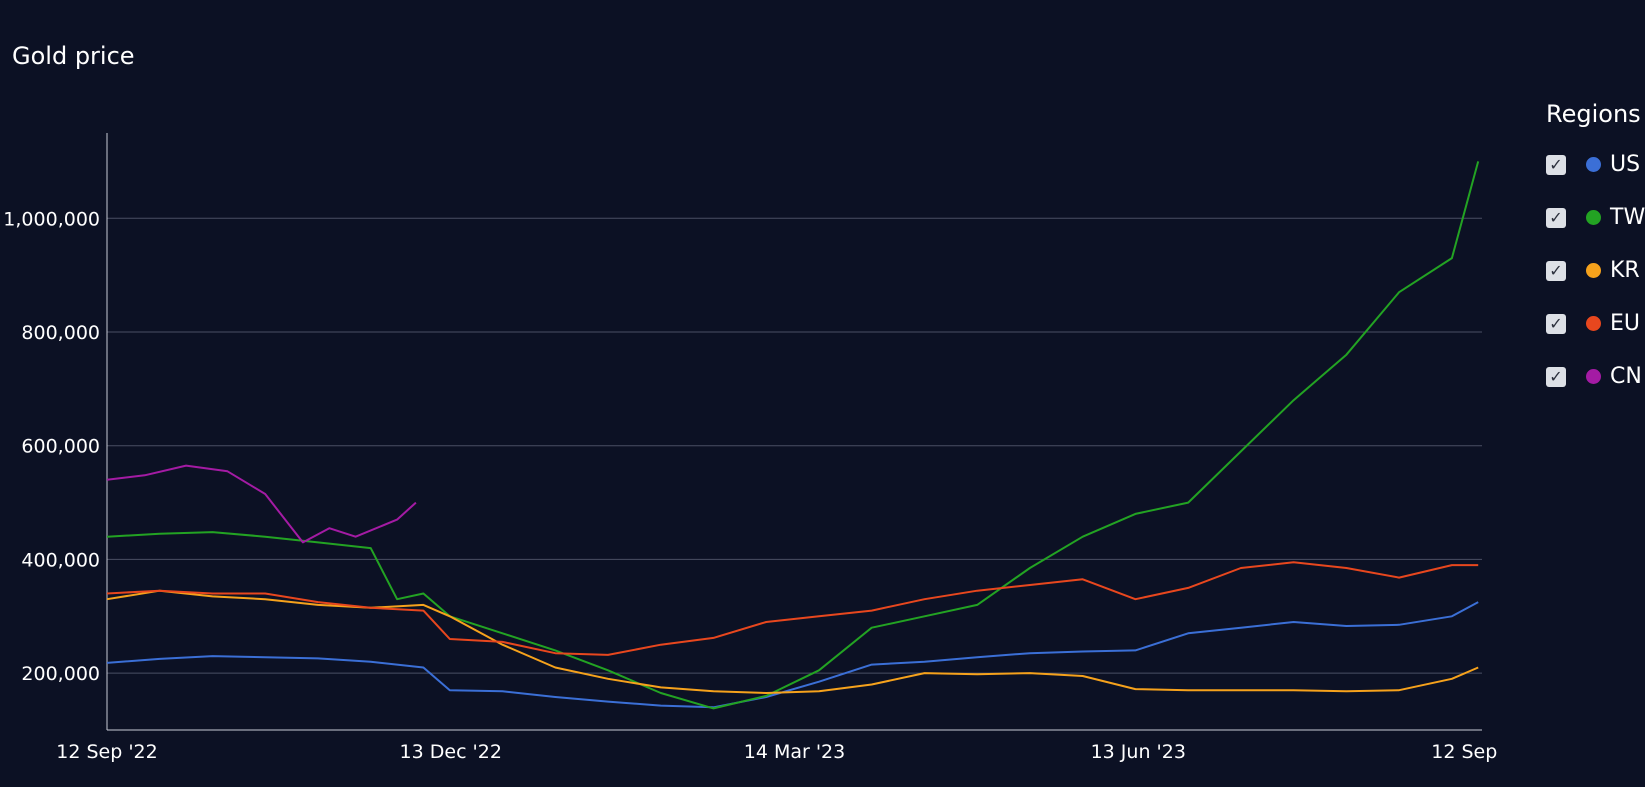  What do you see at coordinates (1138, 752) in the screenshot?
I see `x-tick-label: 13 Jun '23` at bounding box center [1138, 752].